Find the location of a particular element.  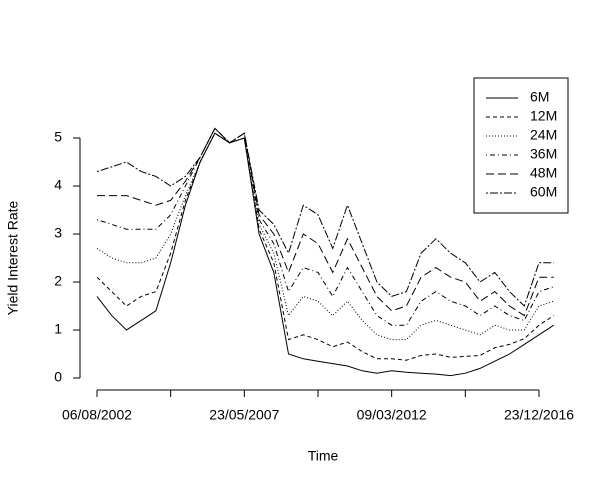

y-tick-label: 4 is located at coordinates (58, 185).